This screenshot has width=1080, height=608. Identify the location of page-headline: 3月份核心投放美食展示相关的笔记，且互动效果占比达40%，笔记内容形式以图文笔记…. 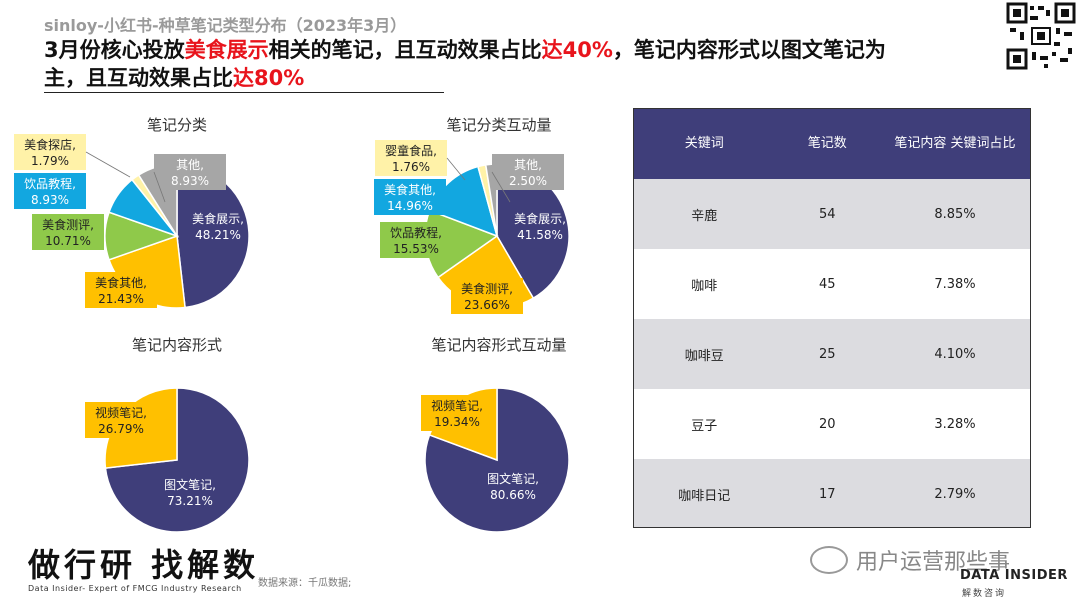
(484, 64).